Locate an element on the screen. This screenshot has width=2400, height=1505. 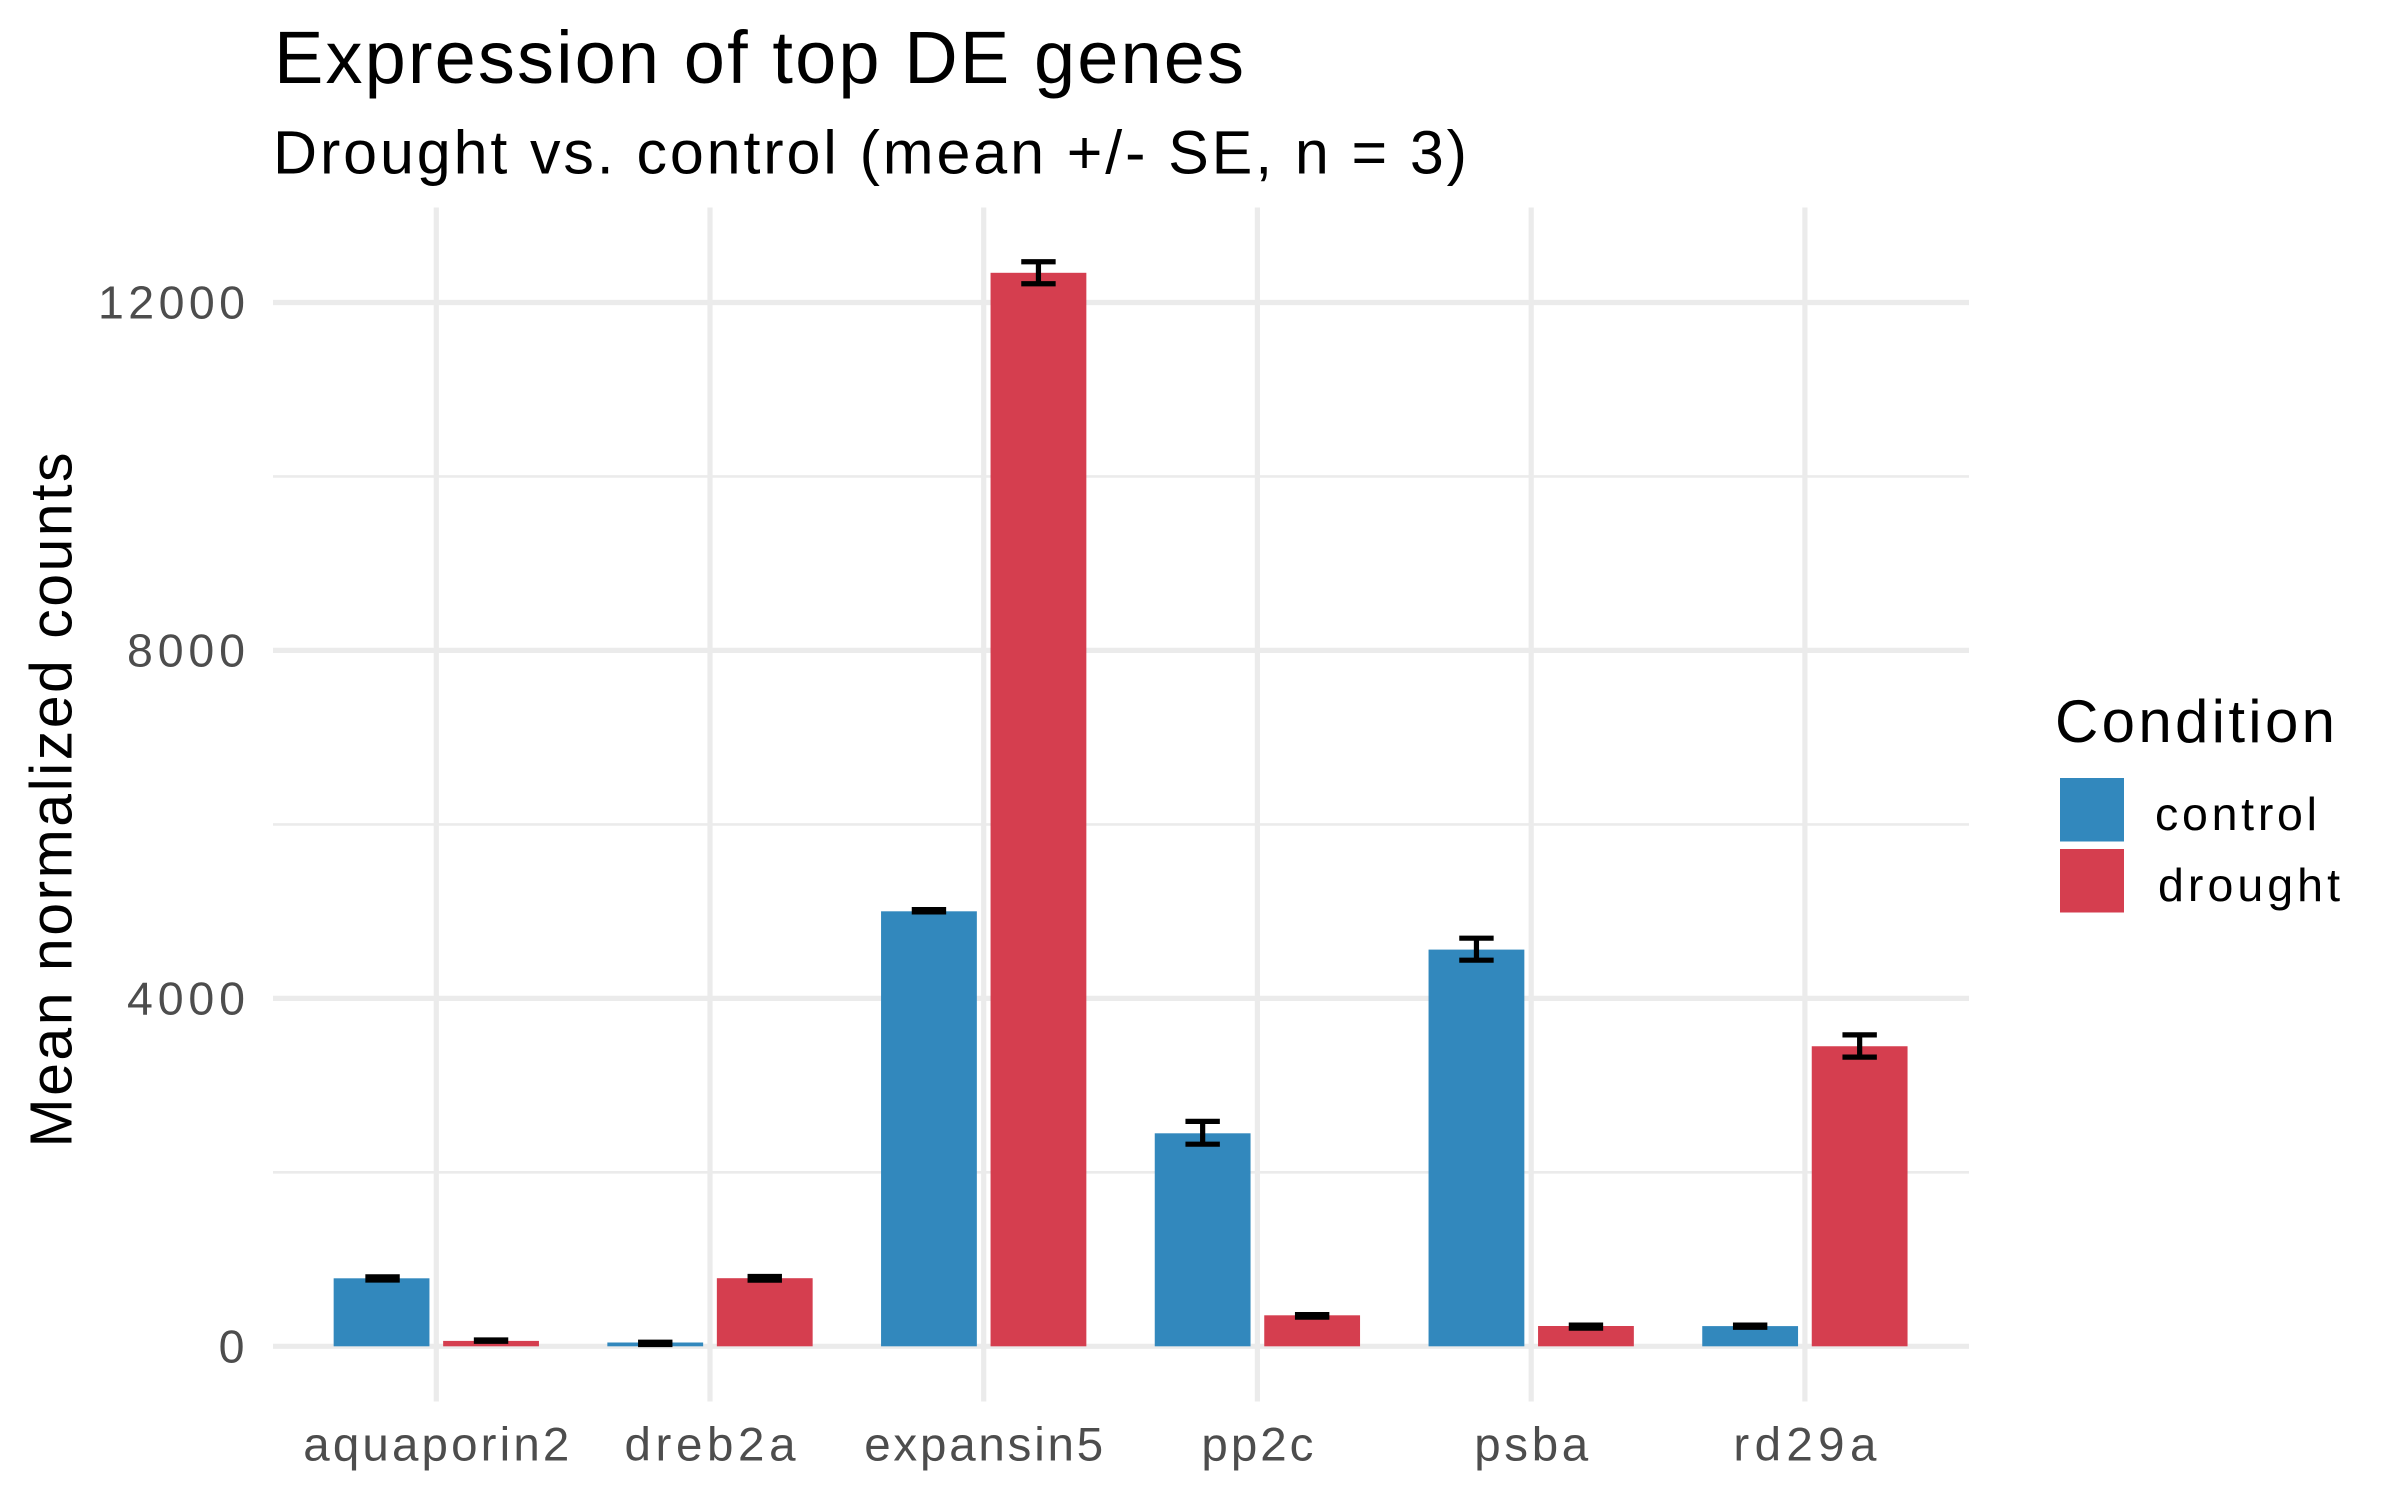
svg-text:Drought vs. control (mean +/-: Drought vs. control (mean +/- SE, n = 3) is located at coordinates (870, 153).